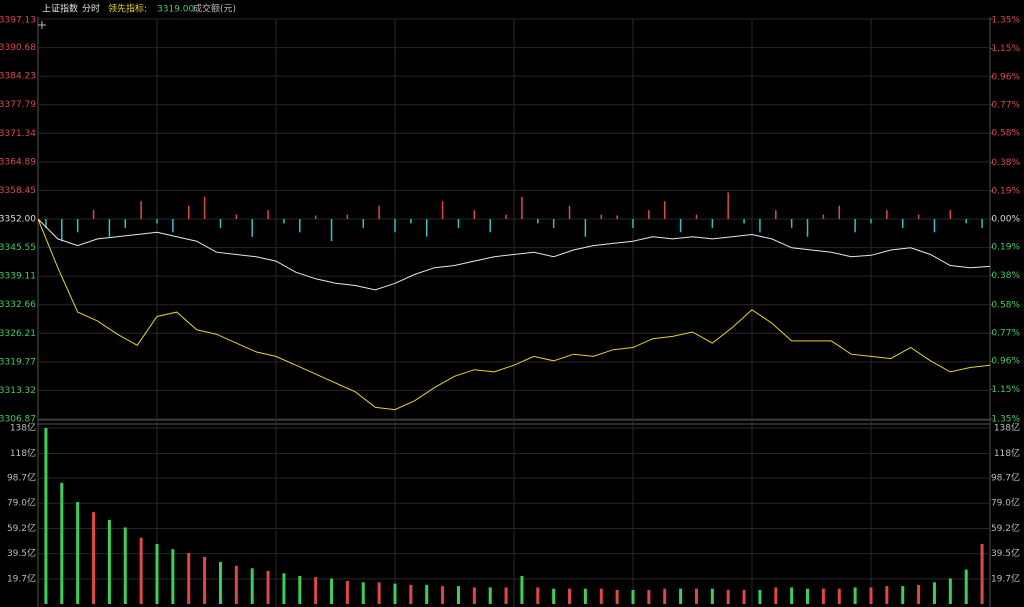 The width and height of the screenshot is (1024, 607). Describe the element at coordinates (18, 220) in the screenshot. I see `y-tick-label: 3352.00` at that location.